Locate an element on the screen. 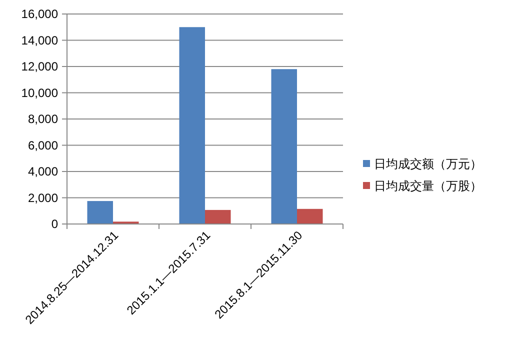 The width and height of the screenshot is (508, 351). y-tick-label: 0 is located at coordinates (54, 224).